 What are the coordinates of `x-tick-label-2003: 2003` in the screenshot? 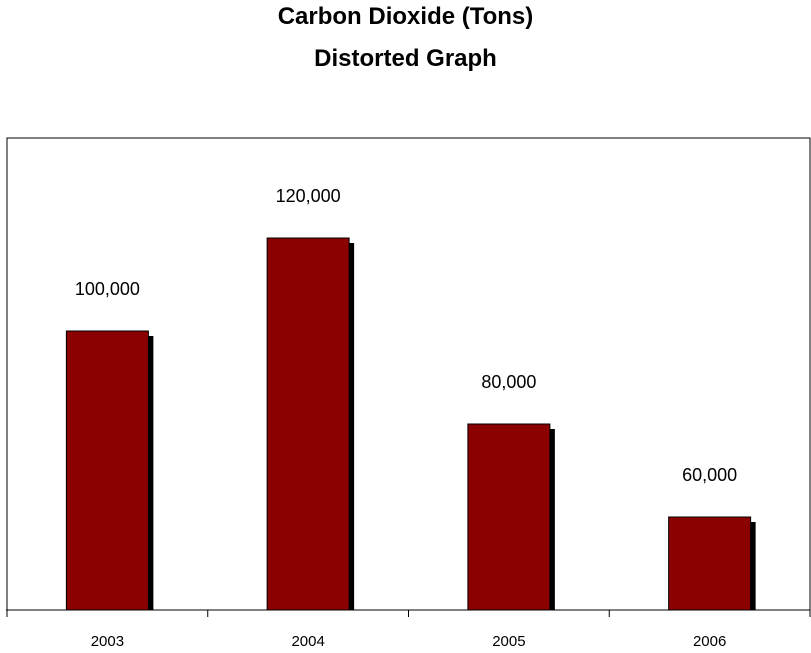 It's located at (107, 641).